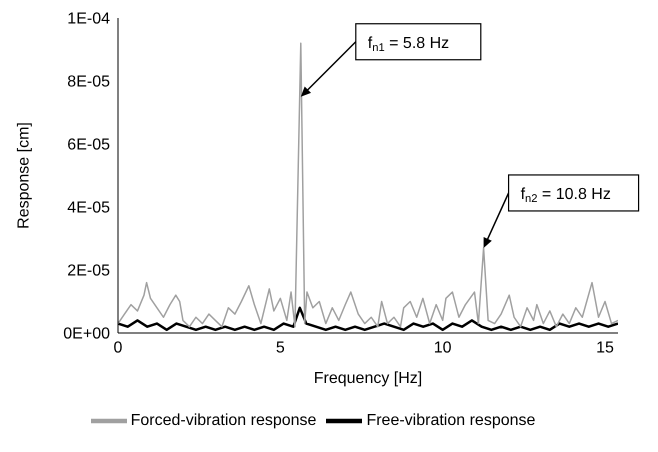 This screenshot has width=658, height=452. What do you see at coordinates (88, 208) in the screenshot?
I see `y-tick-label: 4E-05` at bounding box center [88, 208].